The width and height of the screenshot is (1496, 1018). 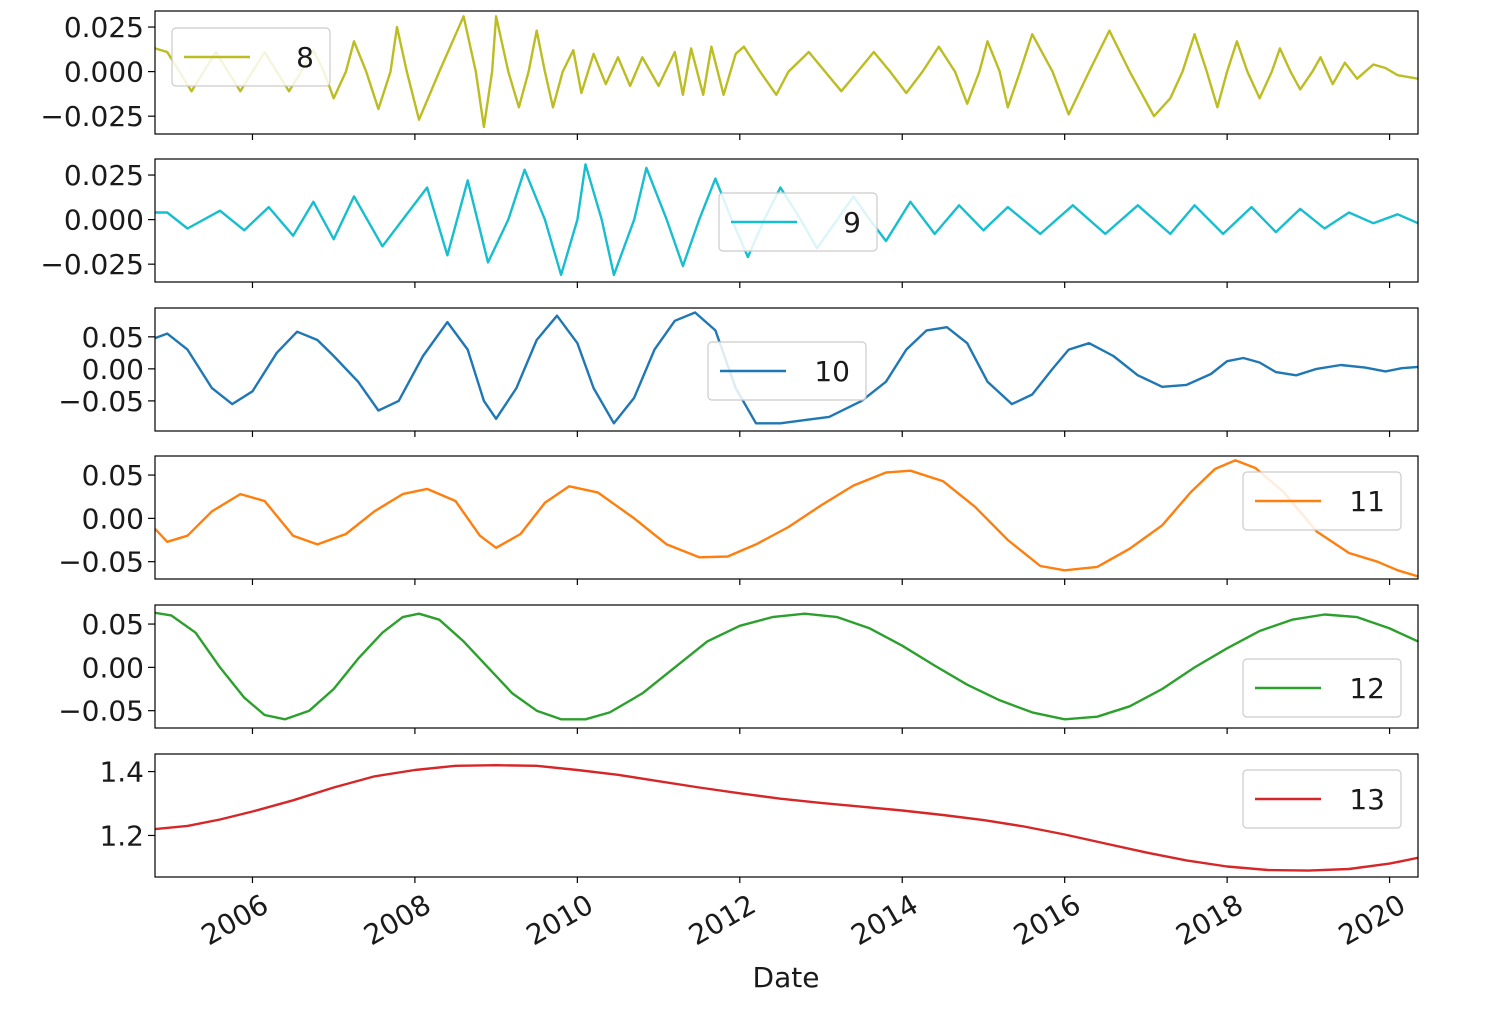 I want to click on panel-10: −0.050.000.05 10, so click(x=738, y=372).